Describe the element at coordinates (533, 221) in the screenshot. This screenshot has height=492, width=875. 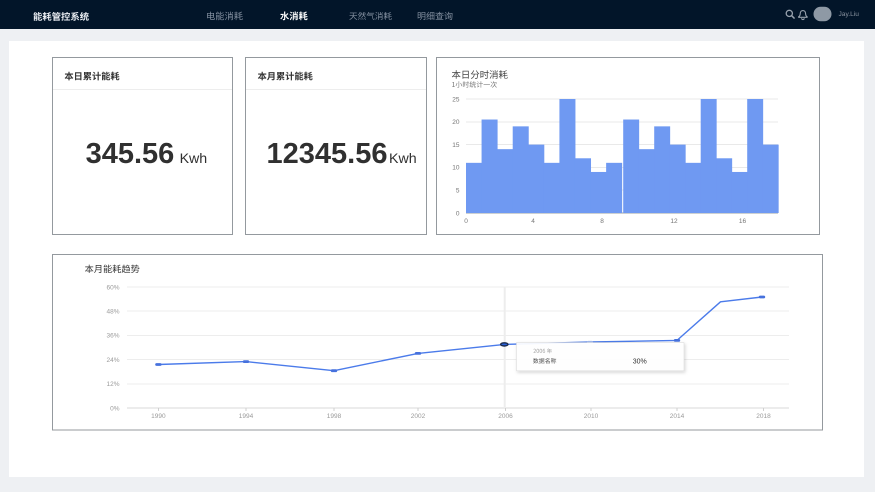
I see `svg-text: 4` at that location.